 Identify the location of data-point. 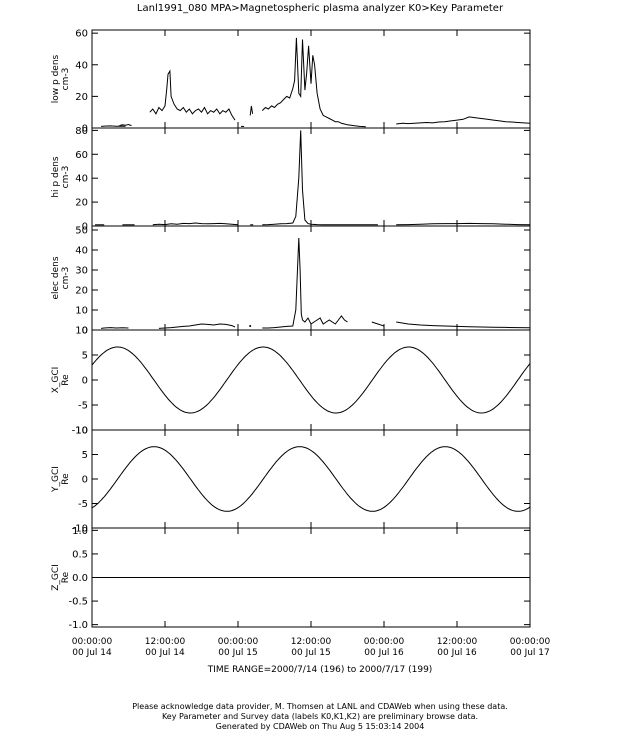
(250, 326).